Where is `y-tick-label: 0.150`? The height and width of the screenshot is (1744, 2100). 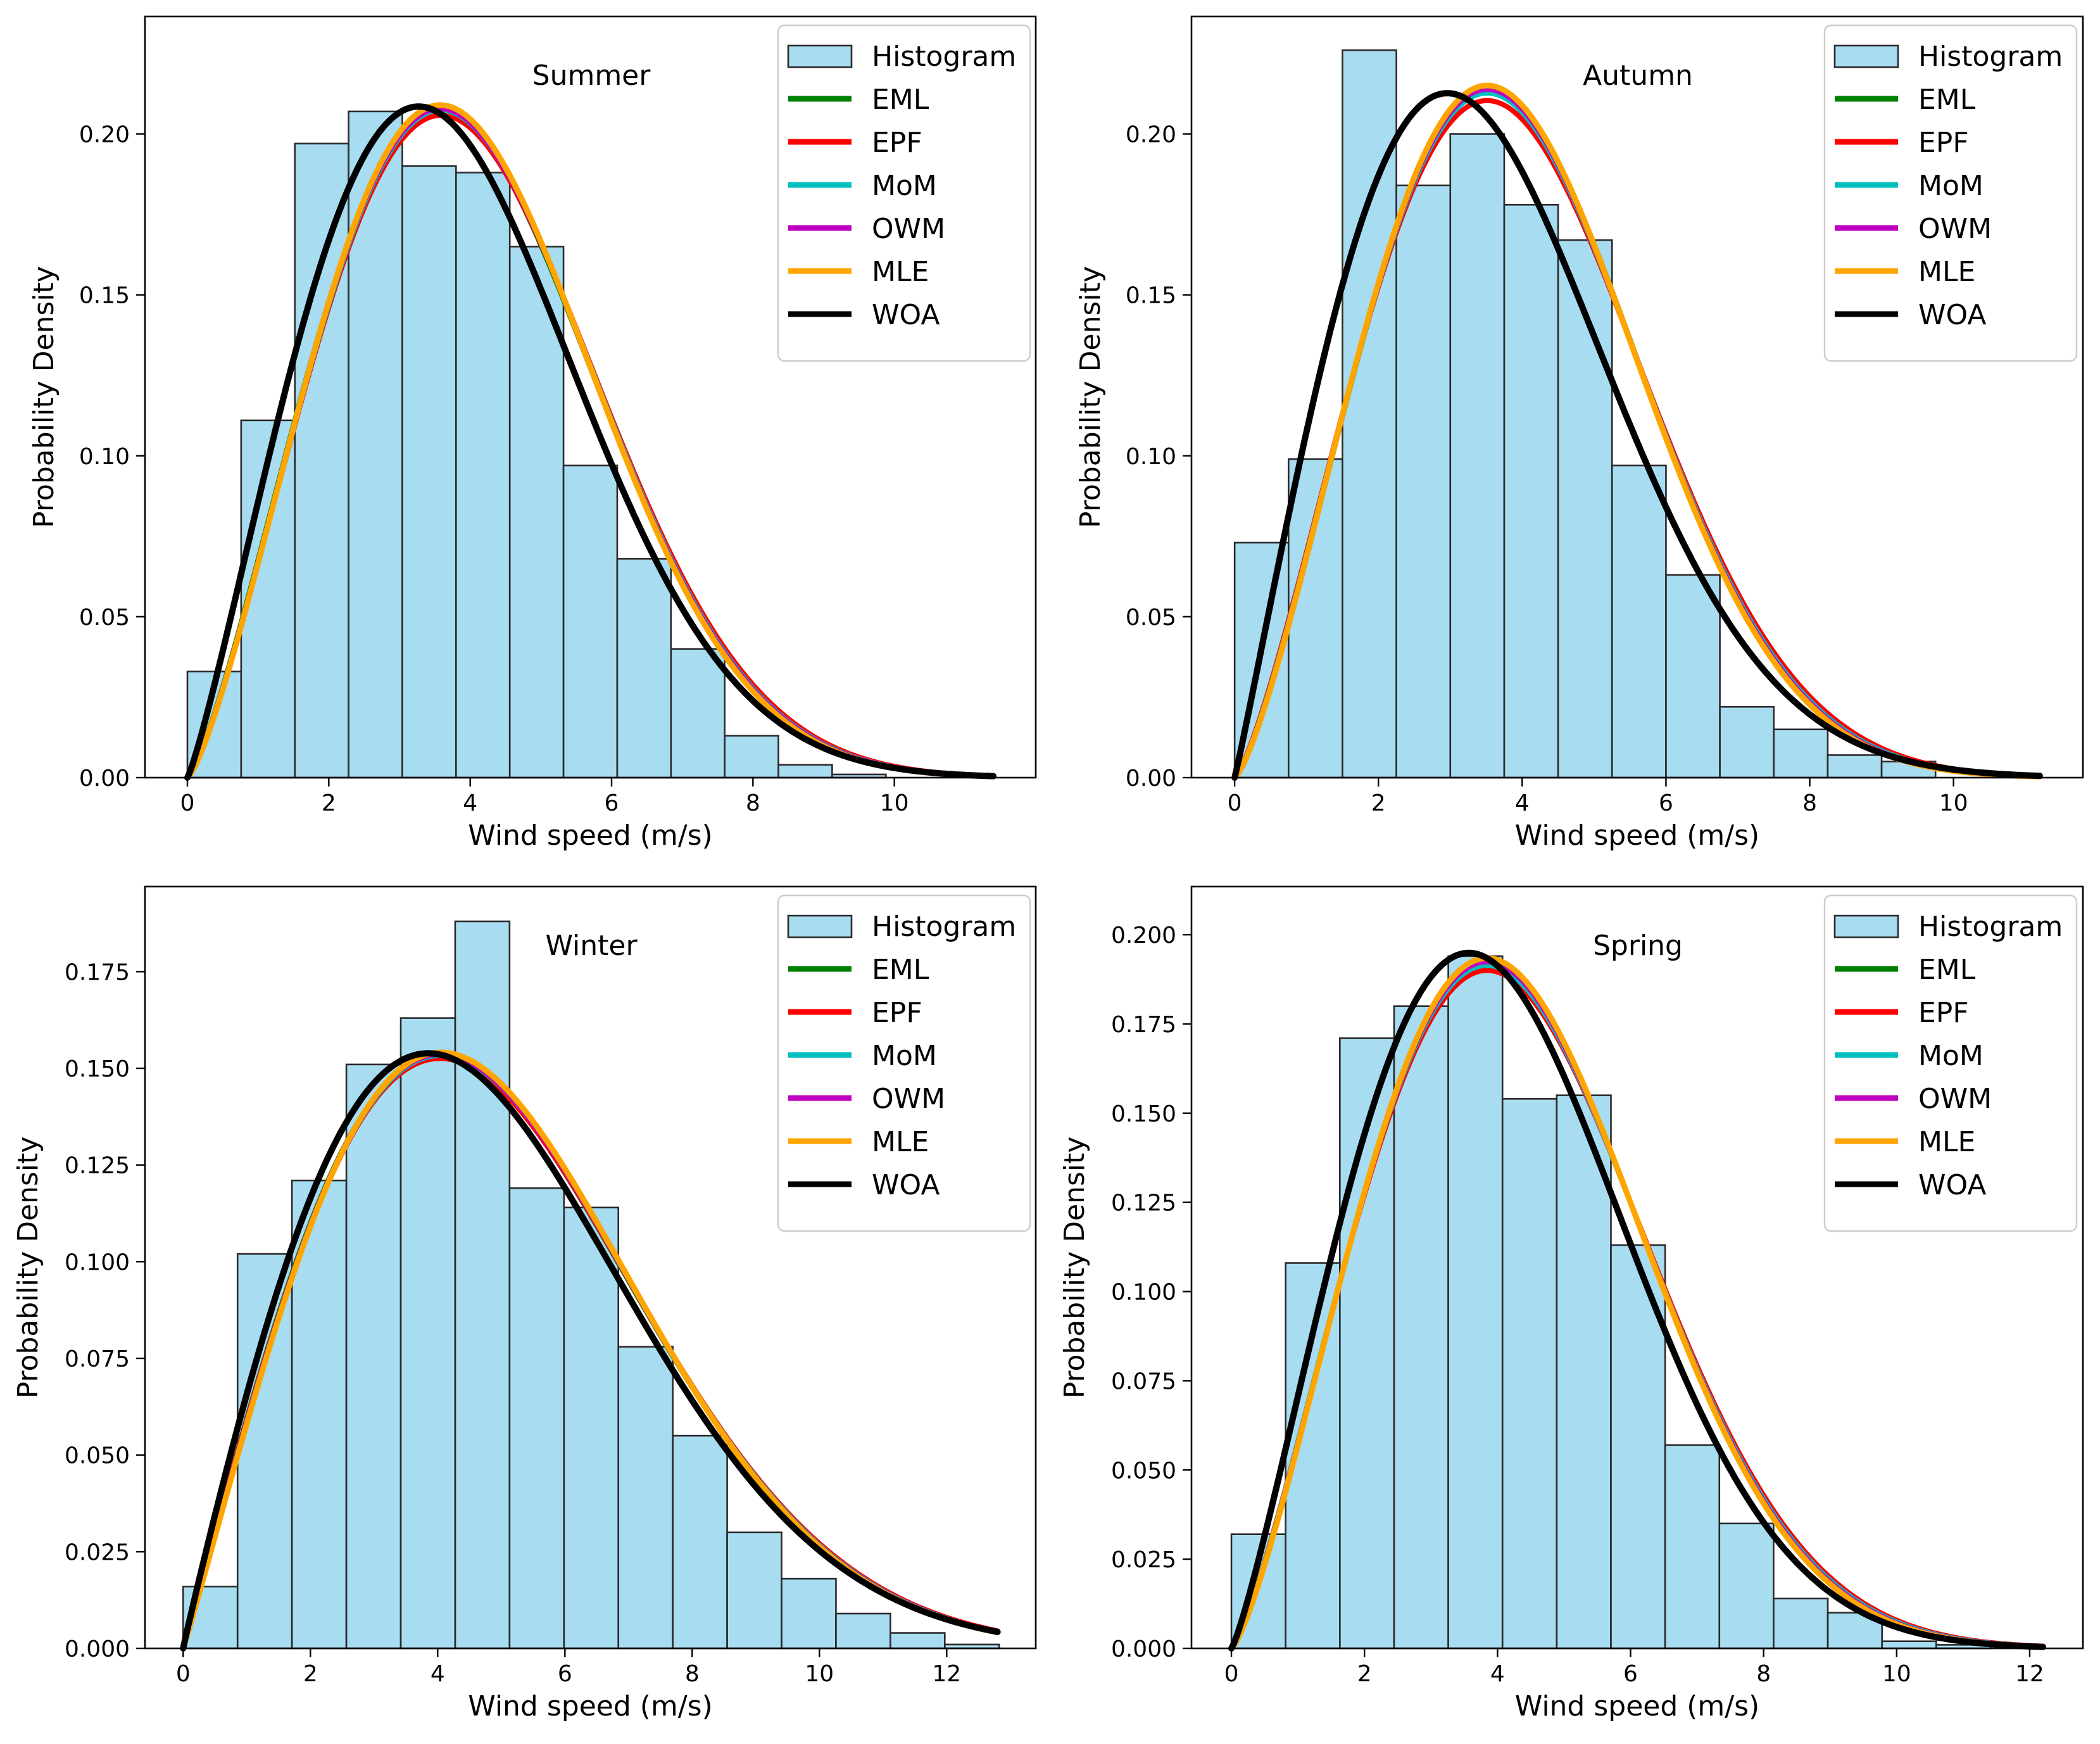 y-tick-label: 0.150 is located at coordinates (1143, 1114).